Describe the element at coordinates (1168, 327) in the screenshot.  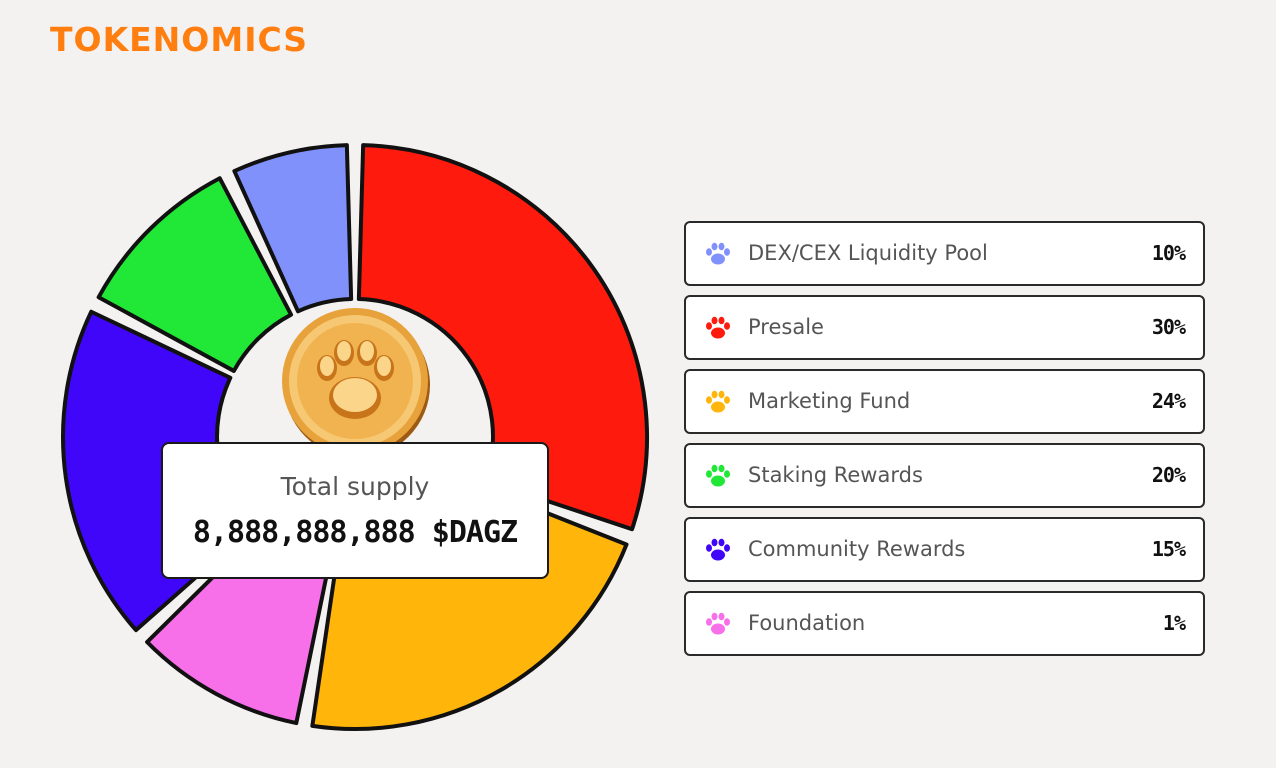
I see `legend-percent: 30%` at that location.